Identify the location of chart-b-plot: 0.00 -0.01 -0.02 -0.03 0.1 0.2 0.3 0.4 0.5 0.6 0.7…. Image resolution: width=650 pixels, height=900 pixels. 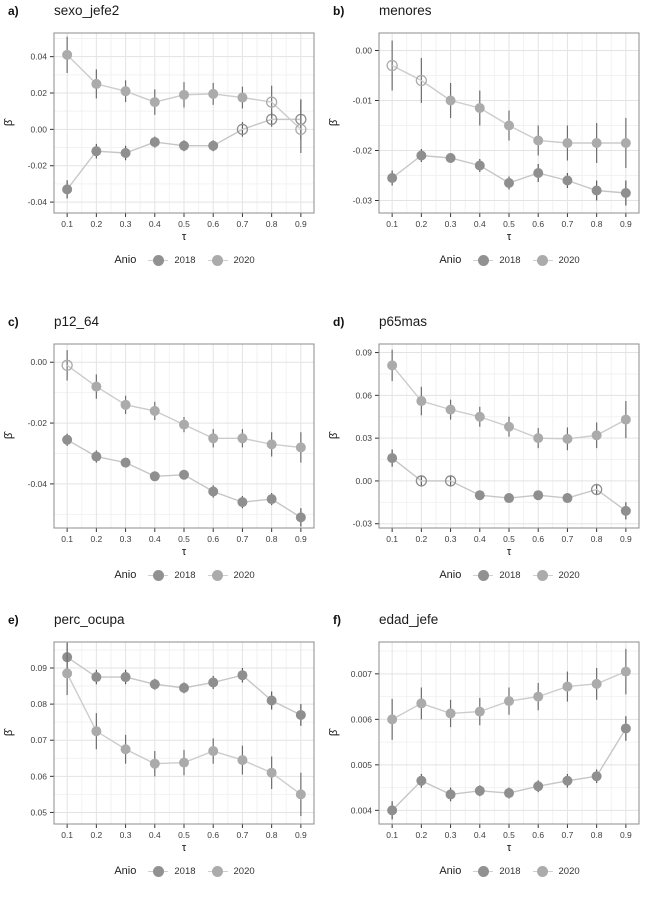
(484, 137).